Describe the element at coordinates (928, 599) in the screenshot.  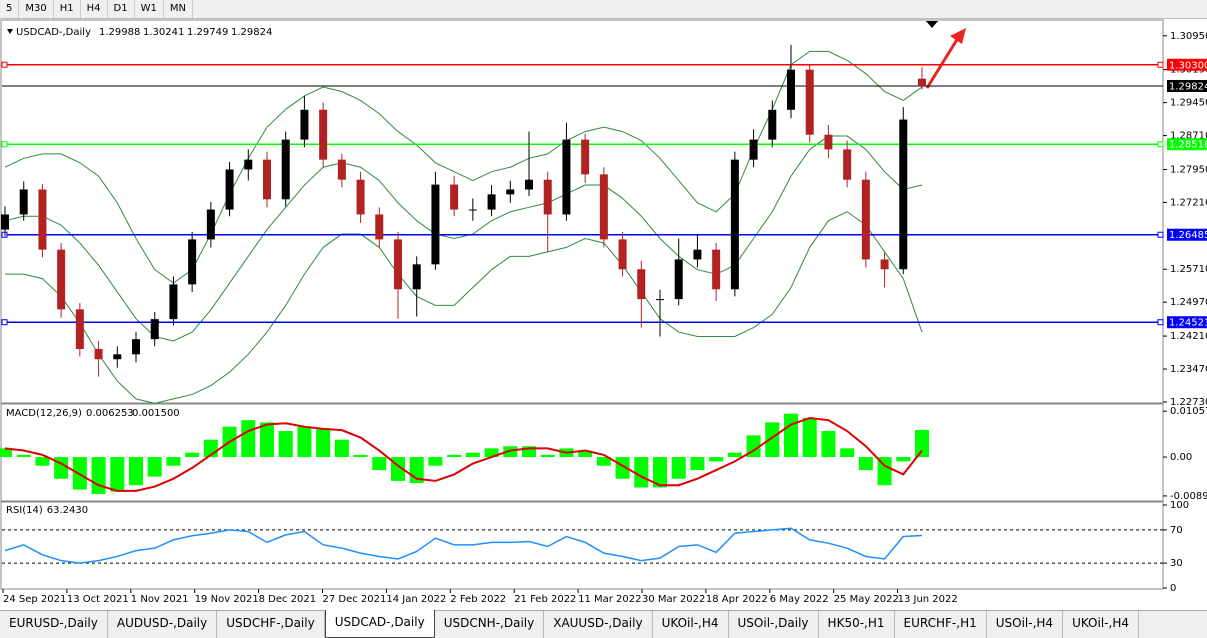
I see `x-tick-label: 13 Jun 2022` at that location.